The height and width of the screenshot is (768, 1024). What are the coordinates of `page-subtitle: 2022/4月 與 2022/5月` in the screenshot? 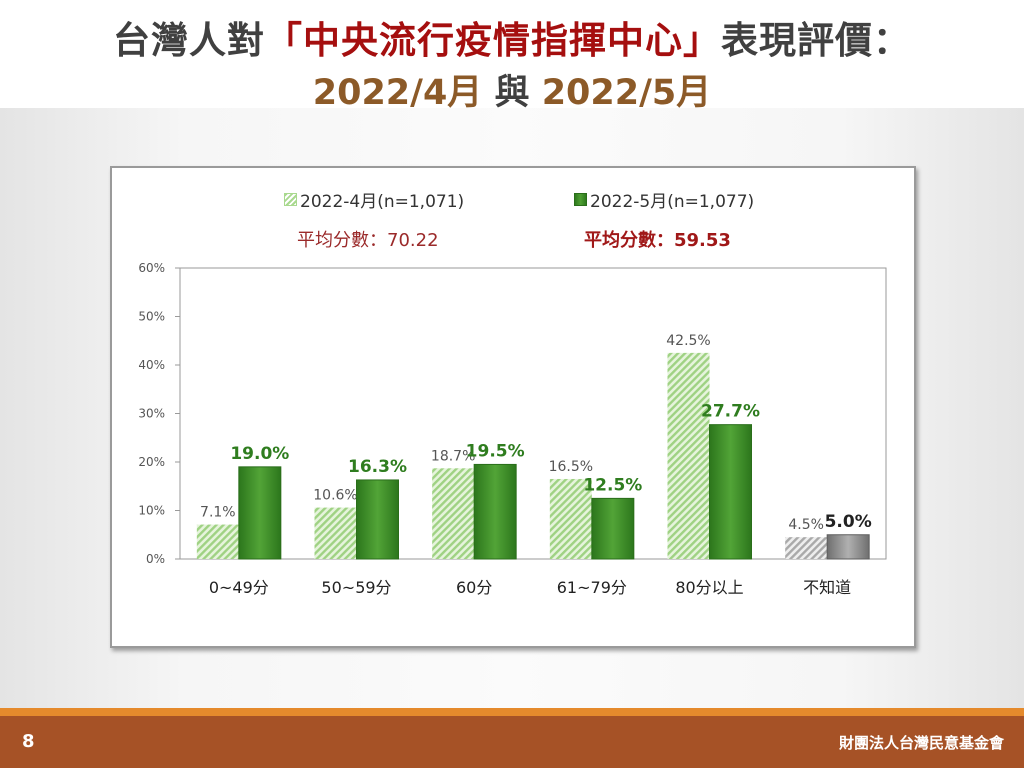 It's located at (512, 89).